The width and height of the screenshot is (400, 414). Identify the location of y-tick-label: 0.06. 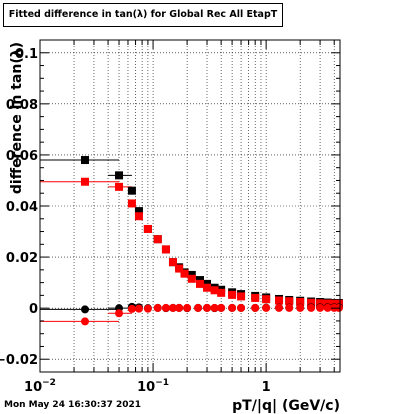
(22, 156).